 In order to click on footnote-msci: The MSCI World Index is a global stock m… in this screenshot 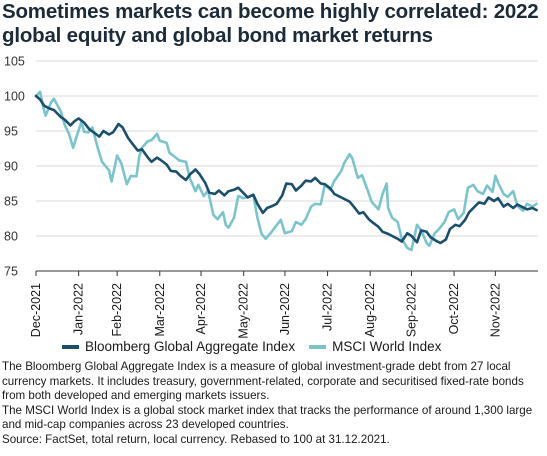, I will do `click(267, 417)`.